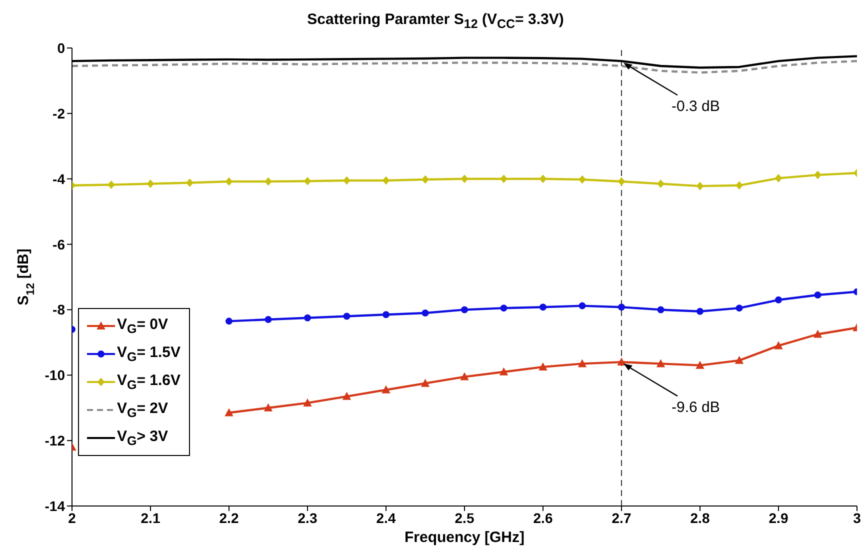 The width and height of the screenshot is (863, 550). I want to click on legend-label: V$_{G}$= 2V, so click(142, 410).